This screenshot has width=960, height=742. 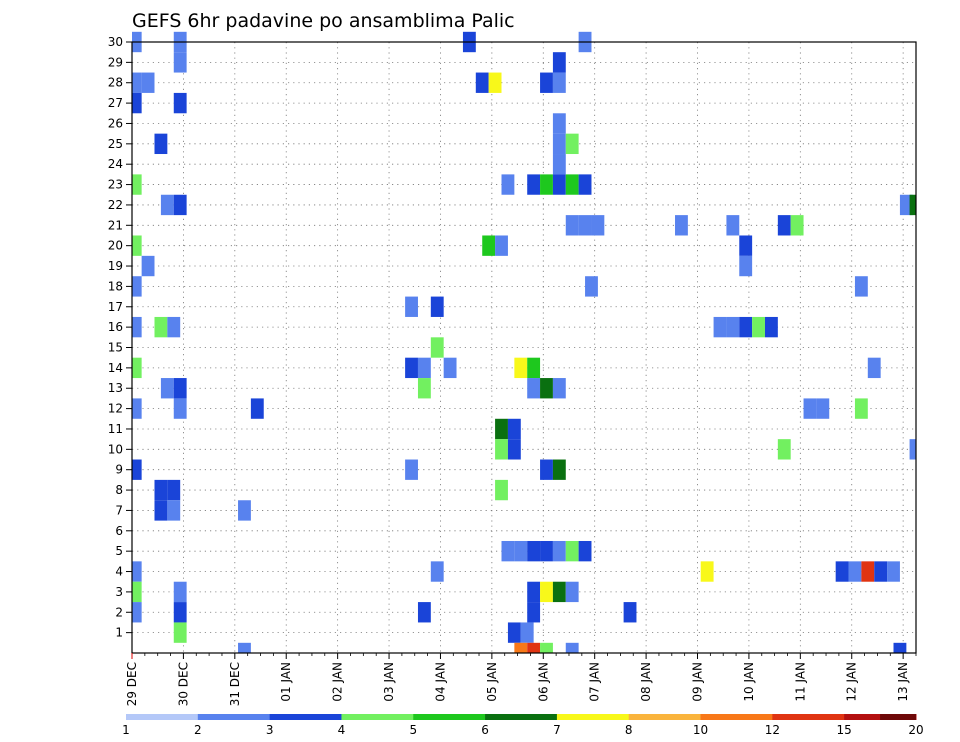 What do you see at coordinates (115, 144) in the screenshot?
I see `y-tick-label: 25` at bounding box center [115, 144].